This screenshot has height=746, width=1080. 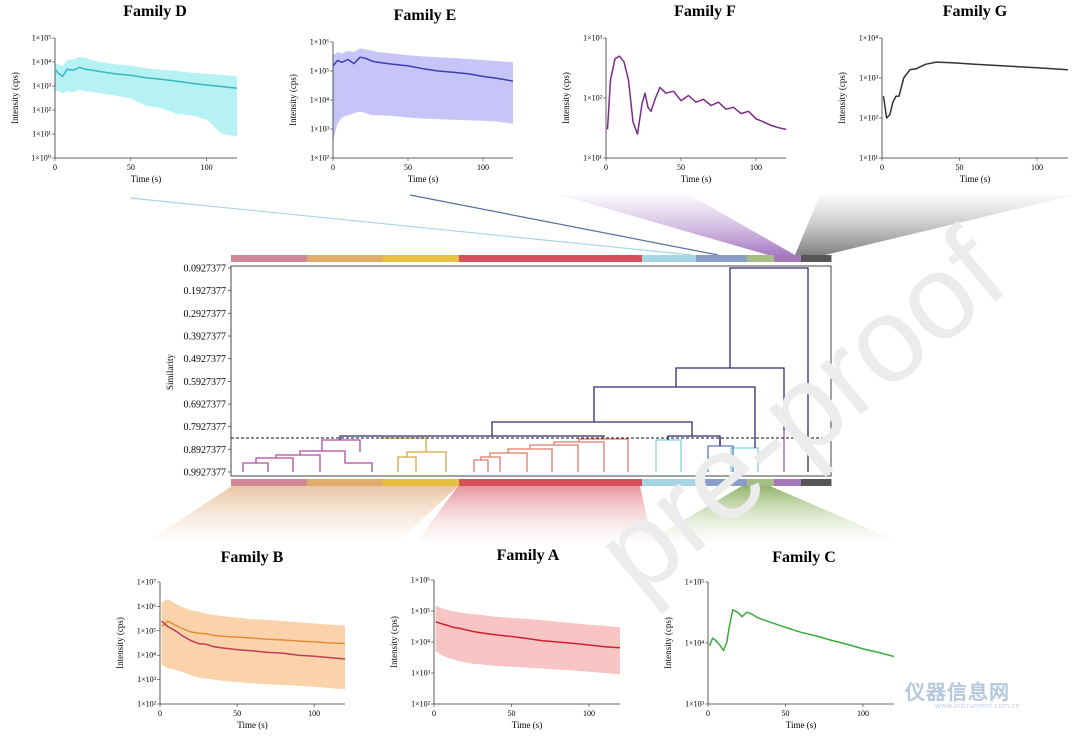 What do you see at coordinates (606, 167) in the screenshot?
I see `family-f-x-tick-label: 0` at bounding box center [606, 167].